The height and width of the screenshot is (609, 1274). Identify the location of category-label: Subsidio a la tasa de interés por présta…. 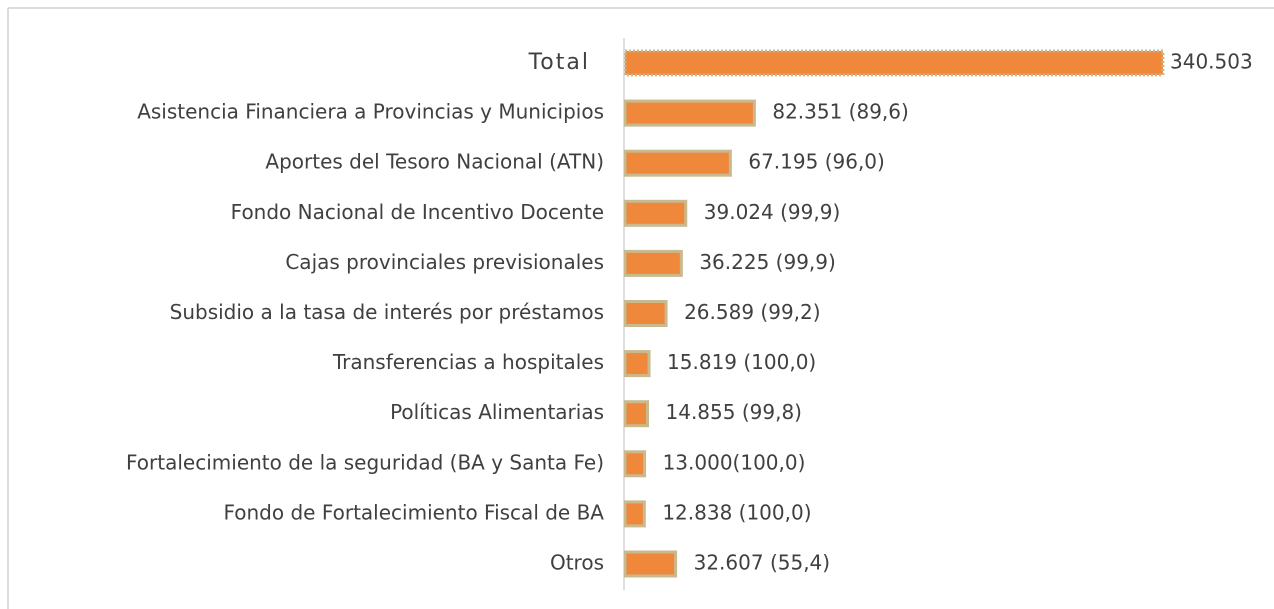
(387, 312).